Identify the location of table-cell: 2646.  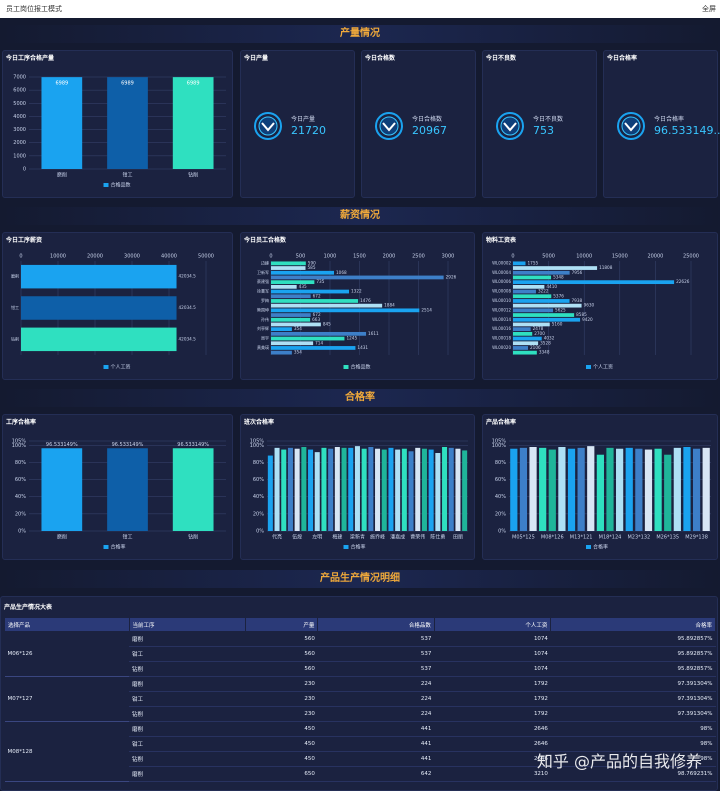
(492, 759).